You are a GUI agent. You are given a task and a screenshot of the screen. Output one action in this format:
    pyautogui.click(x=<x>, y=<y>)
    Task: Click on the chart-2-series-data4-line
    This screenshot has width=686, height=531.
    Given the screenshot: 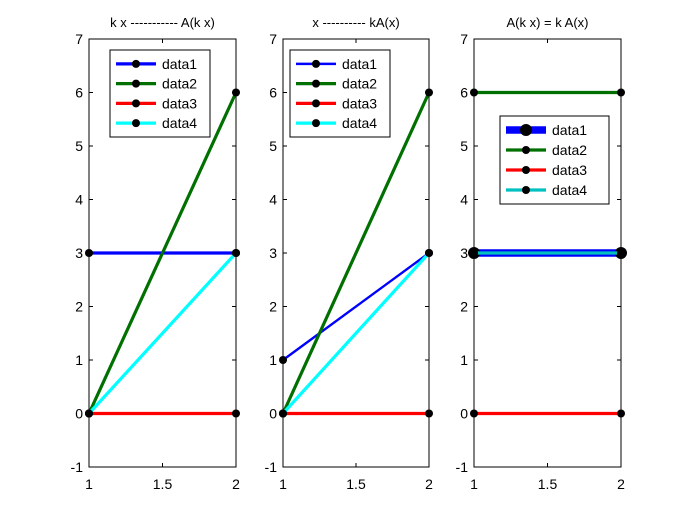 What is the action you would take?
    pyautogui.click(x=356, y=333)
    